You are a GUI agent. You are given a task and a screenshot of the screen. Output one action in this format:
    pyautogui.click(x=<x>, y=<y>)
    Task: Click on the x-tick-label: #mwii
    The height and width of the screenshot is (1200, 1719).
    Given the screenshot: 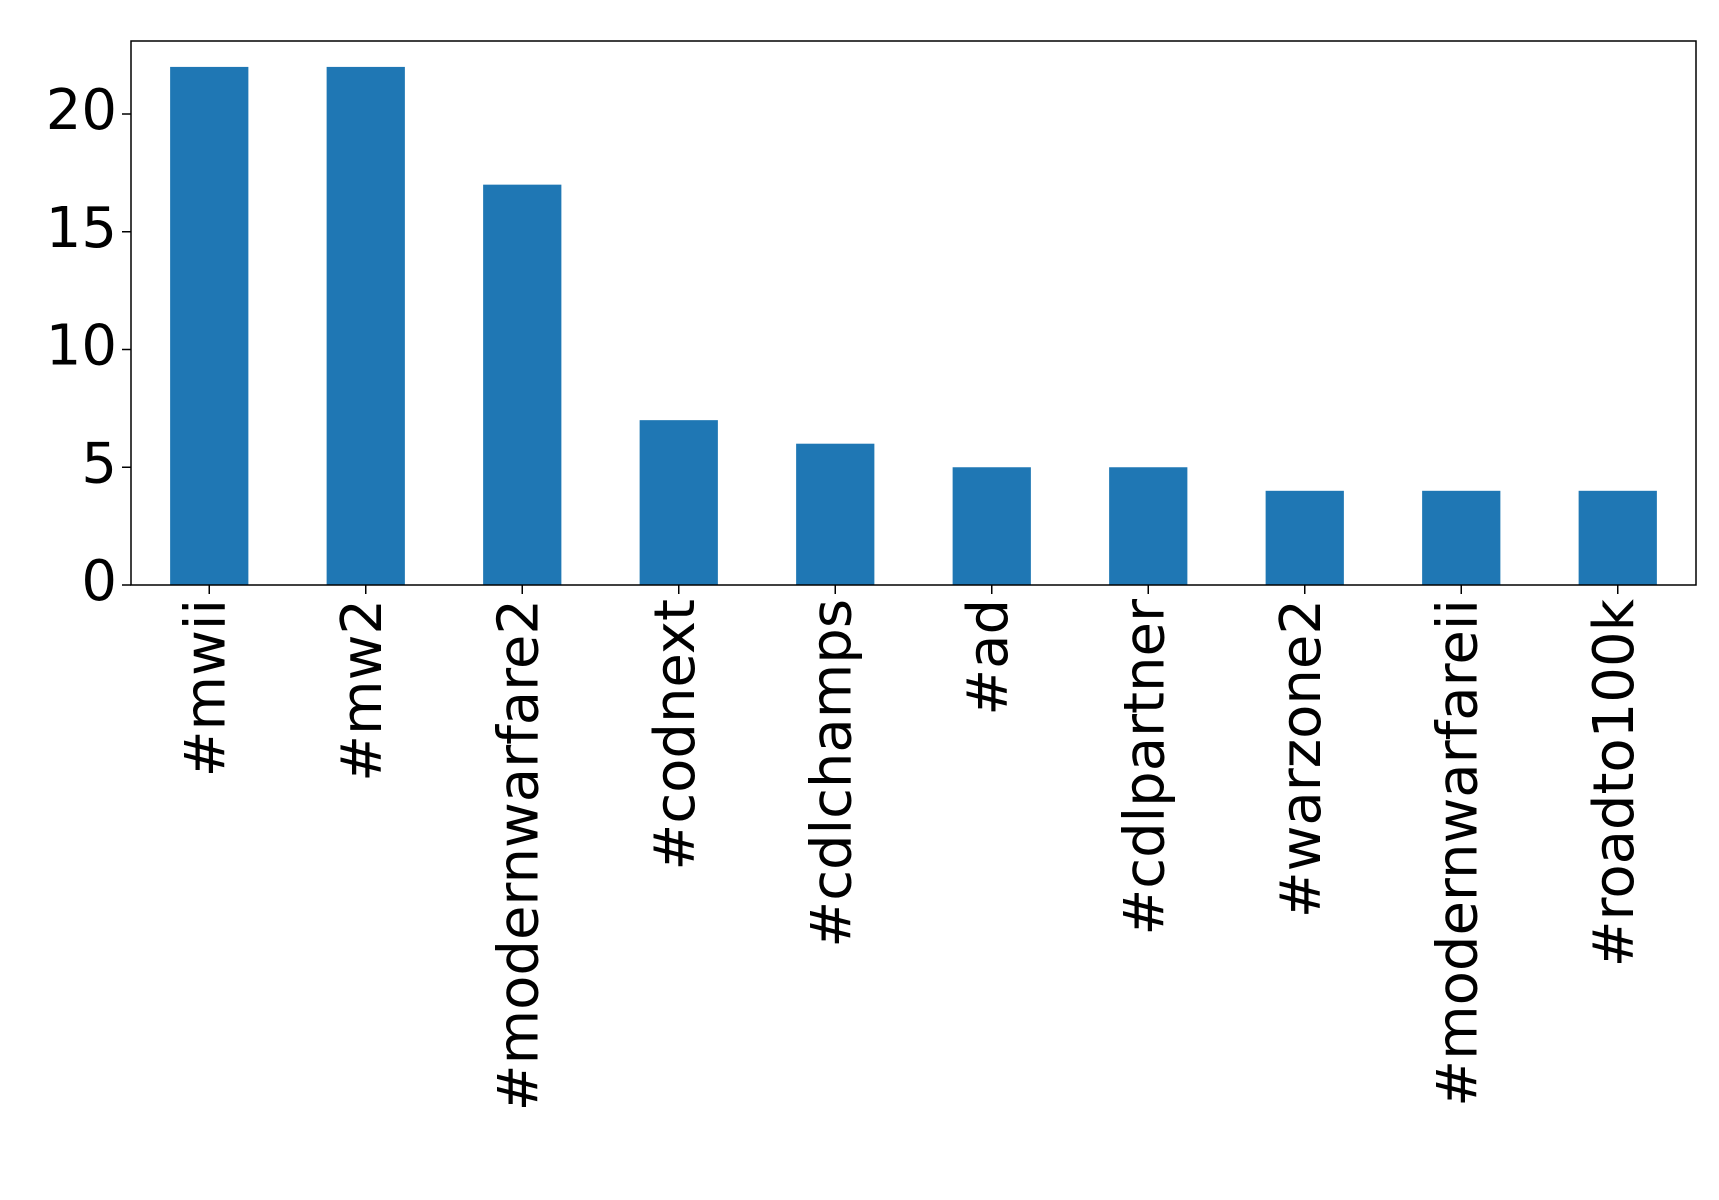 What is the action you would take?
    pyautogui.click(x=205, y=688)
    